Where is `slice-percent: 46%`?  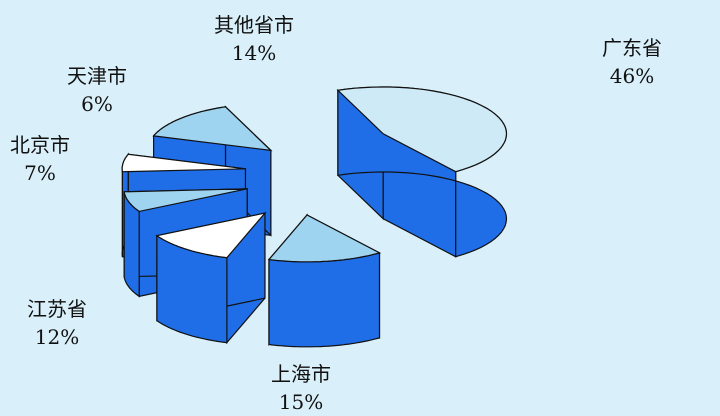
slice-percent: 46% is located at coordinates (632, 76).